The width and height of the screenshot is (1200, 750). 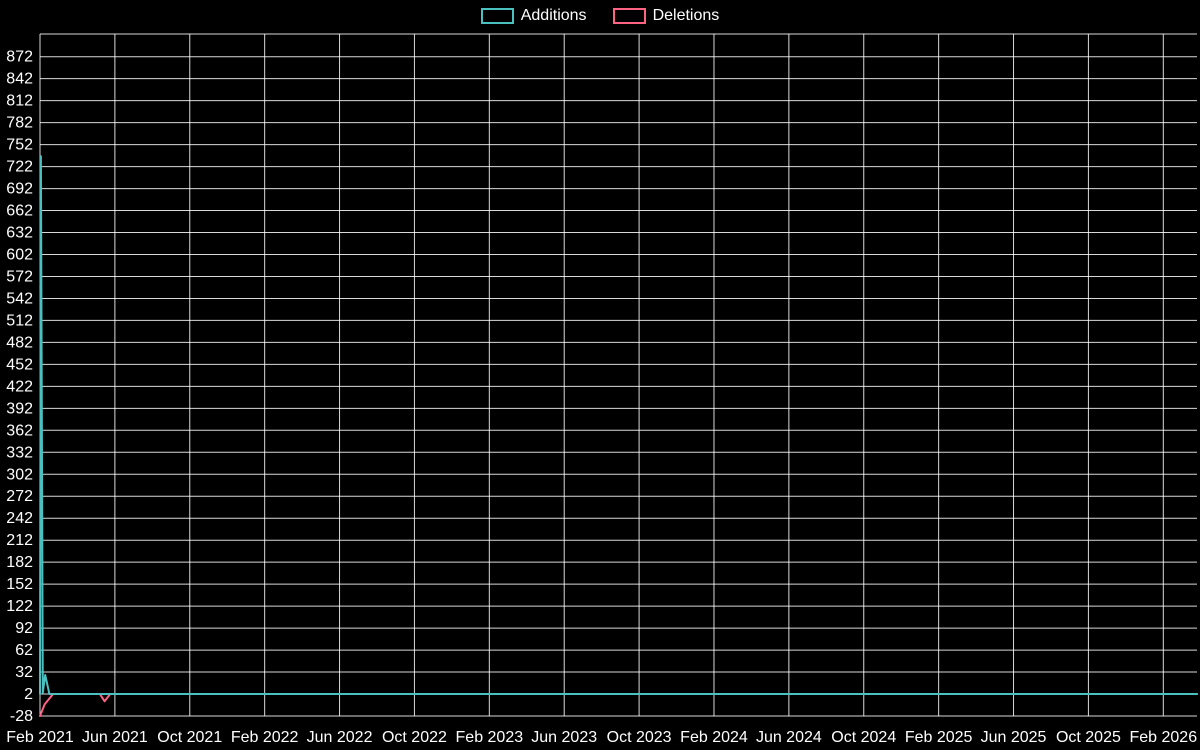 What do you see at coordinates (1088, 737) in the screenshot?
I see `x-tick-label: Oct 2025` at bounding box center [1088, 737].